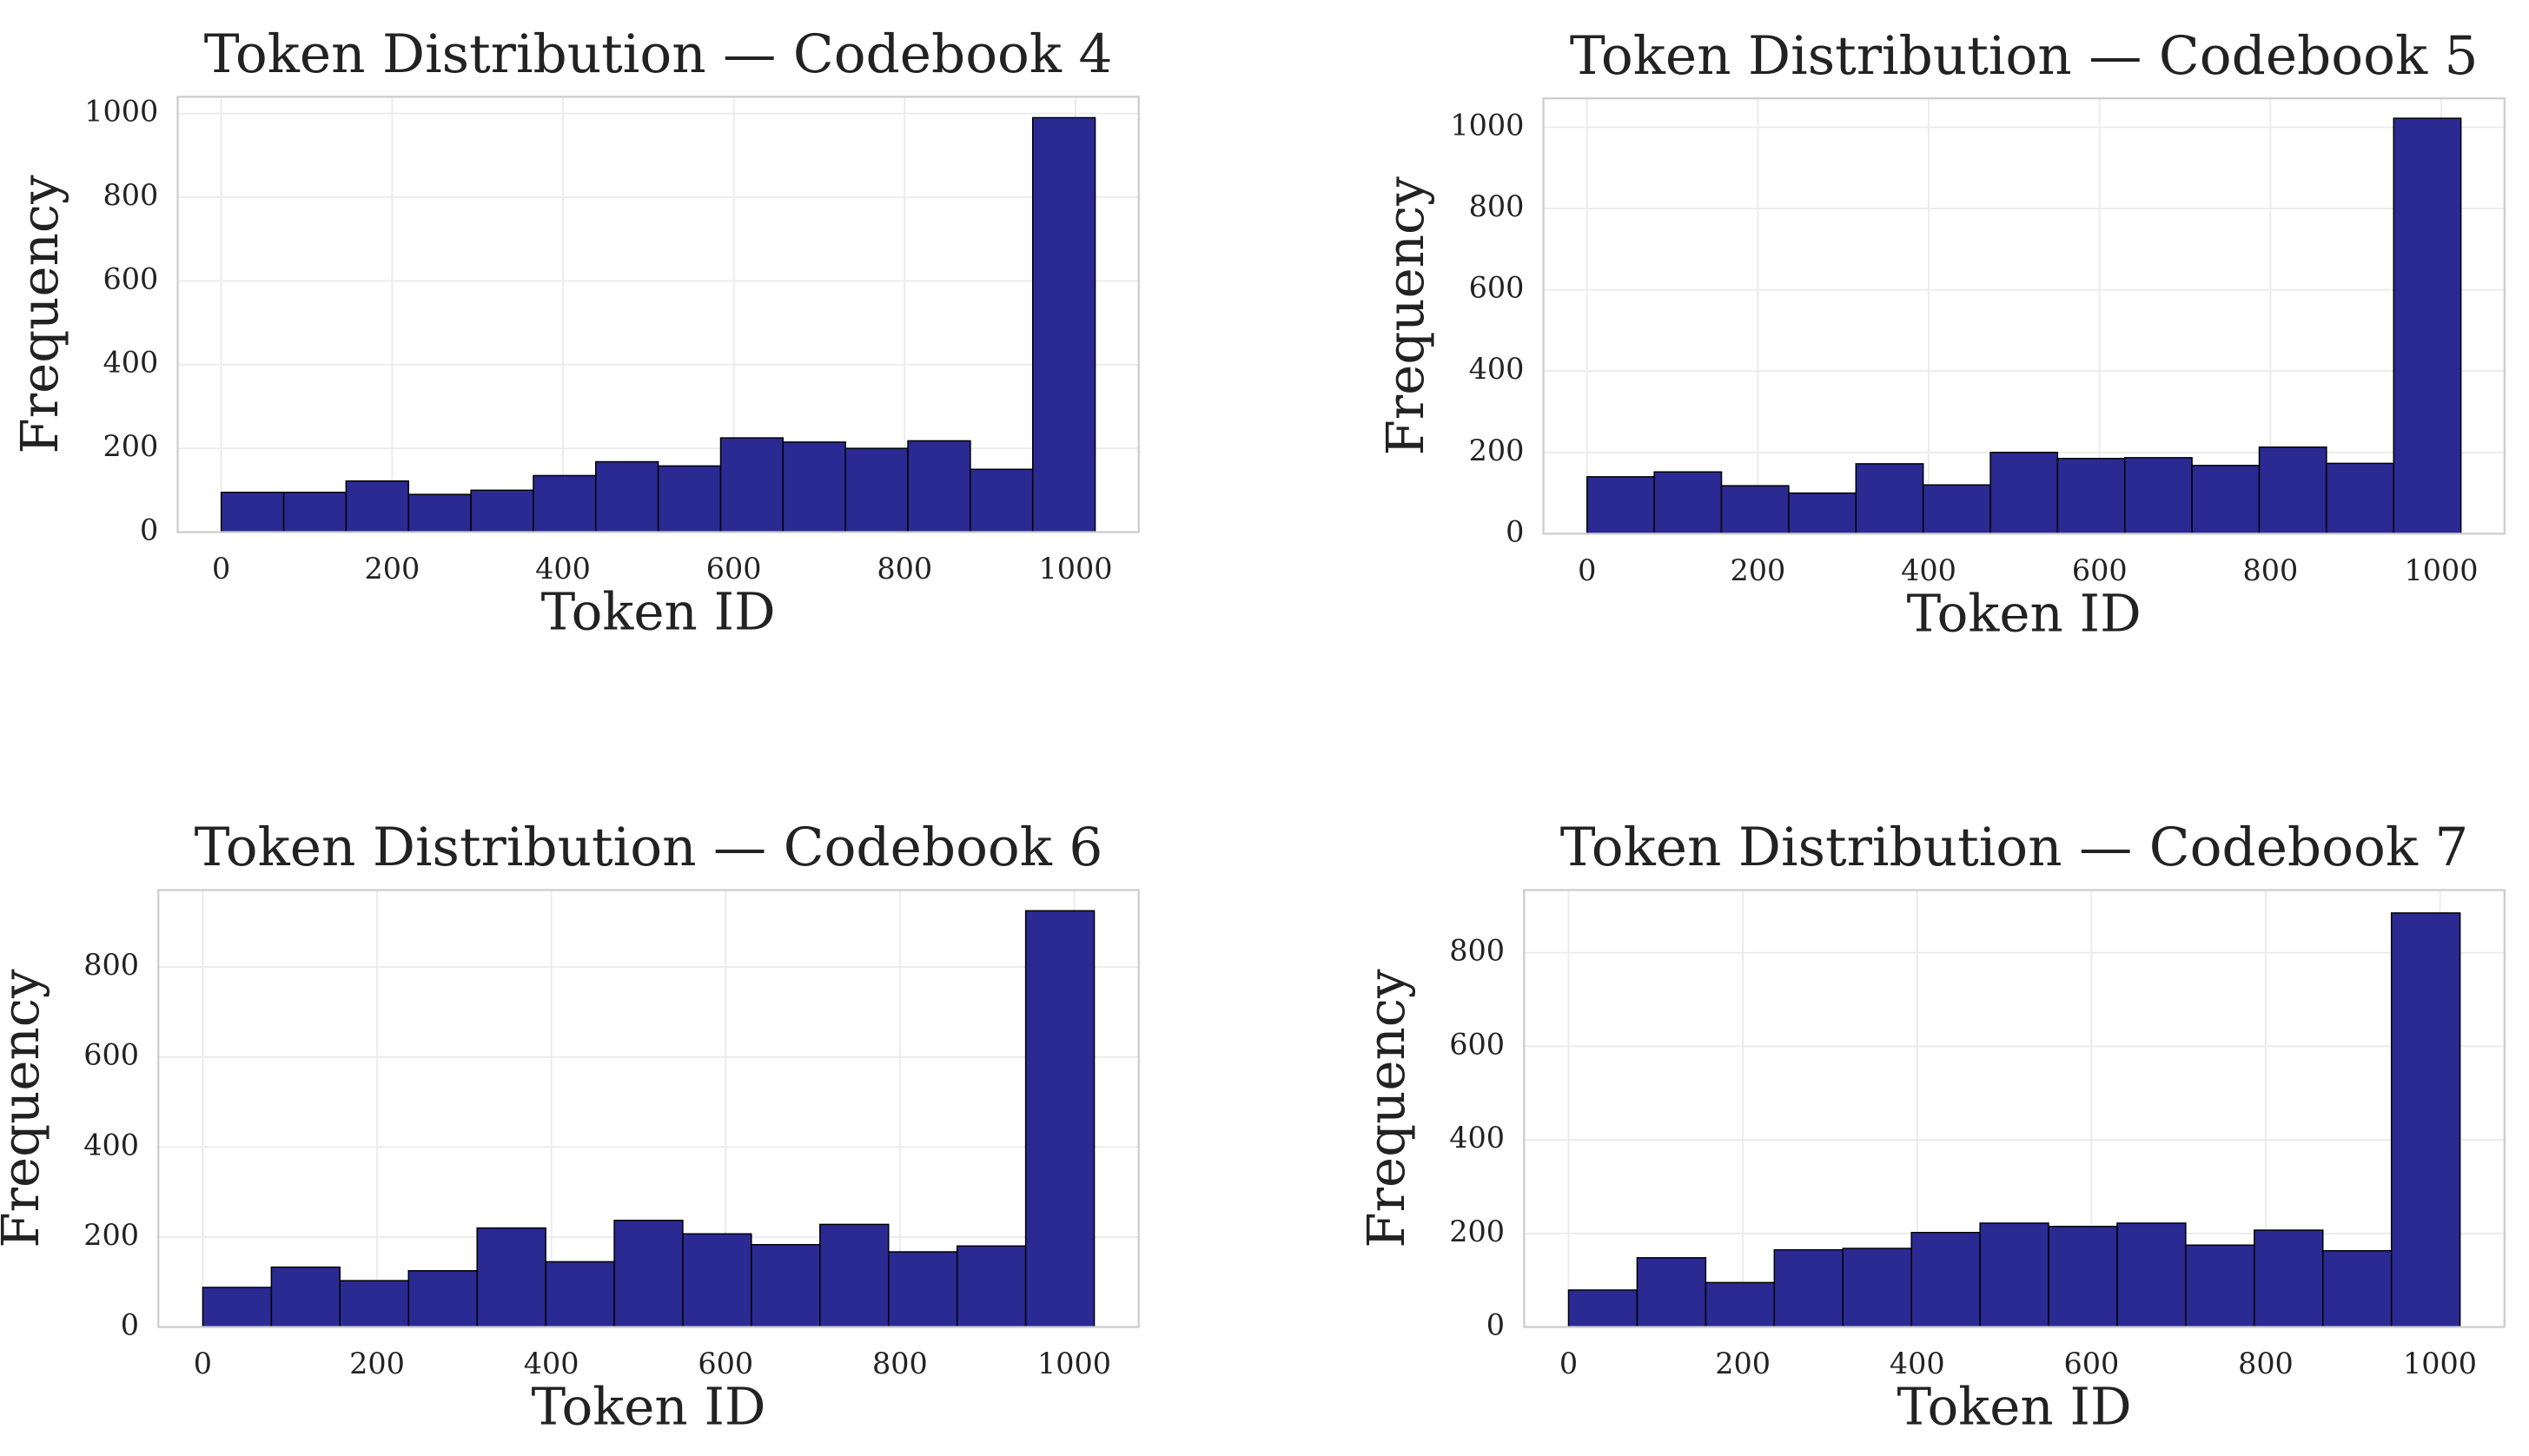 Image resolution: width=2529 pixels, height=1456 pixels. What do you see at coordinates (659, 54) in the screenshot?
I see `chart-title: Token Distribution — Codebook 4` at bounding box center [659, 54].